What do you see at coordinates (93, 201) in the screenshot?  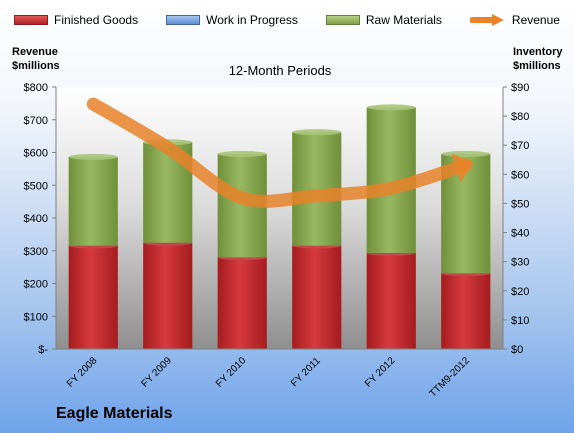 I see `bar-raw-materials` at bounding box center [93, 201].